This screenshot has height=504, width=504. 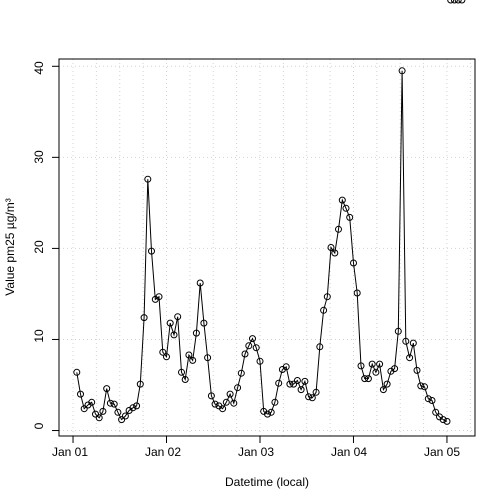 I want to click on x-tick-label-jan05: Jan 05, so click(x=442, y=452).